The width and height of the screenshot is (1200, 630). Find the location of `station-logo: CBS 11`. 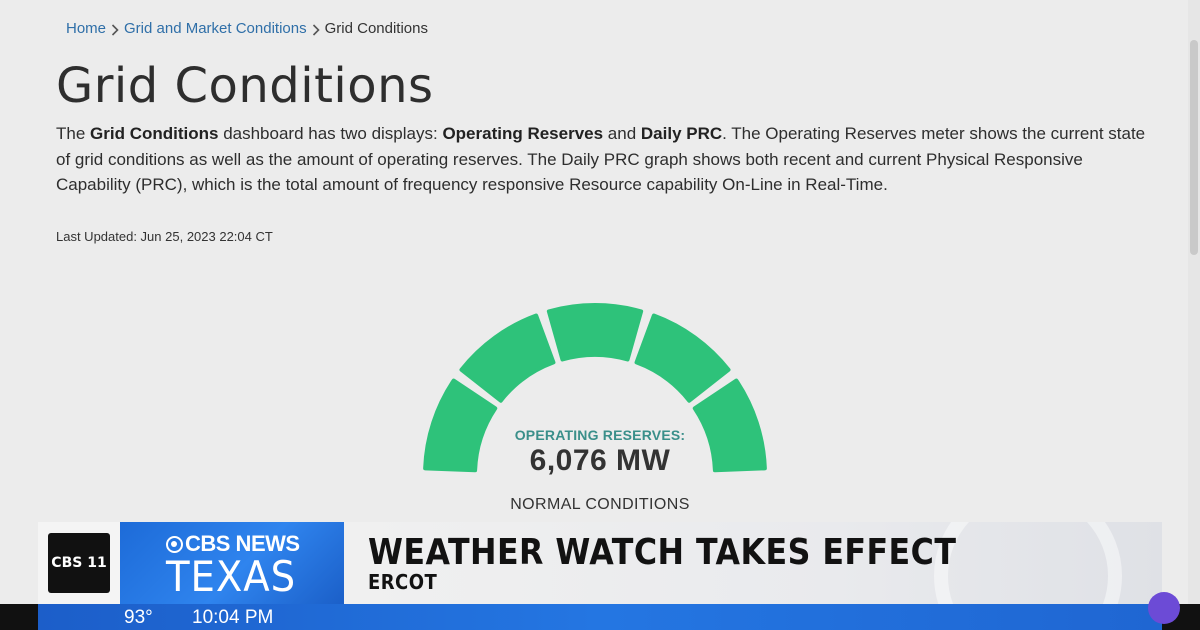

station-logo: CBS 11 is located at coordinates (79, 563).